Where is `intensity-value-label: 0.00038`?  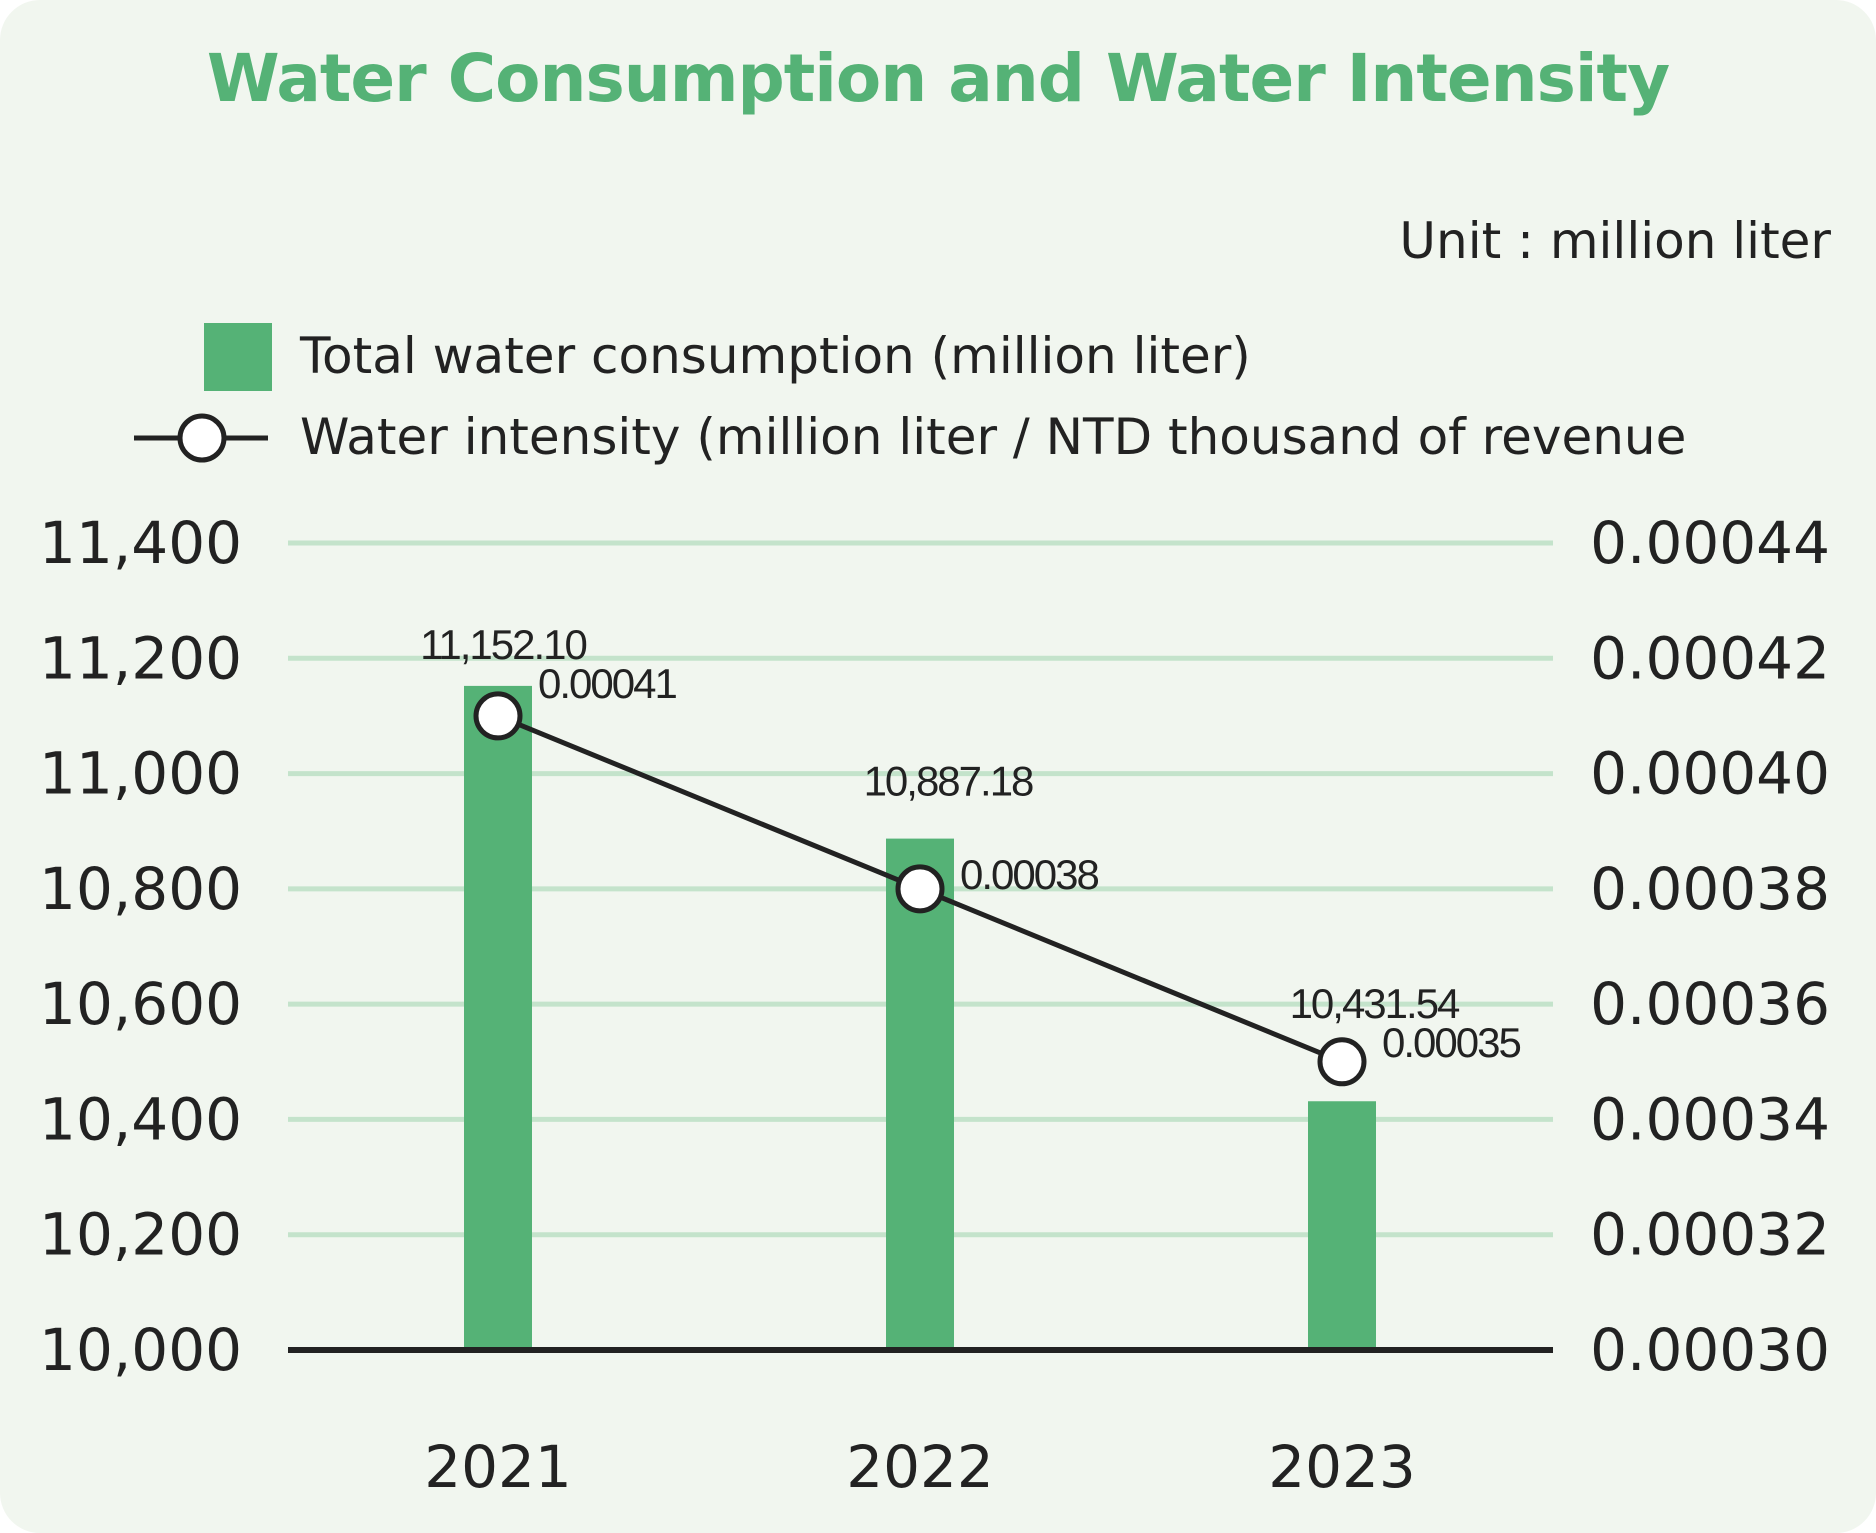
intensity-value-label: 0.00038 is located at coordinates (1029, 874).